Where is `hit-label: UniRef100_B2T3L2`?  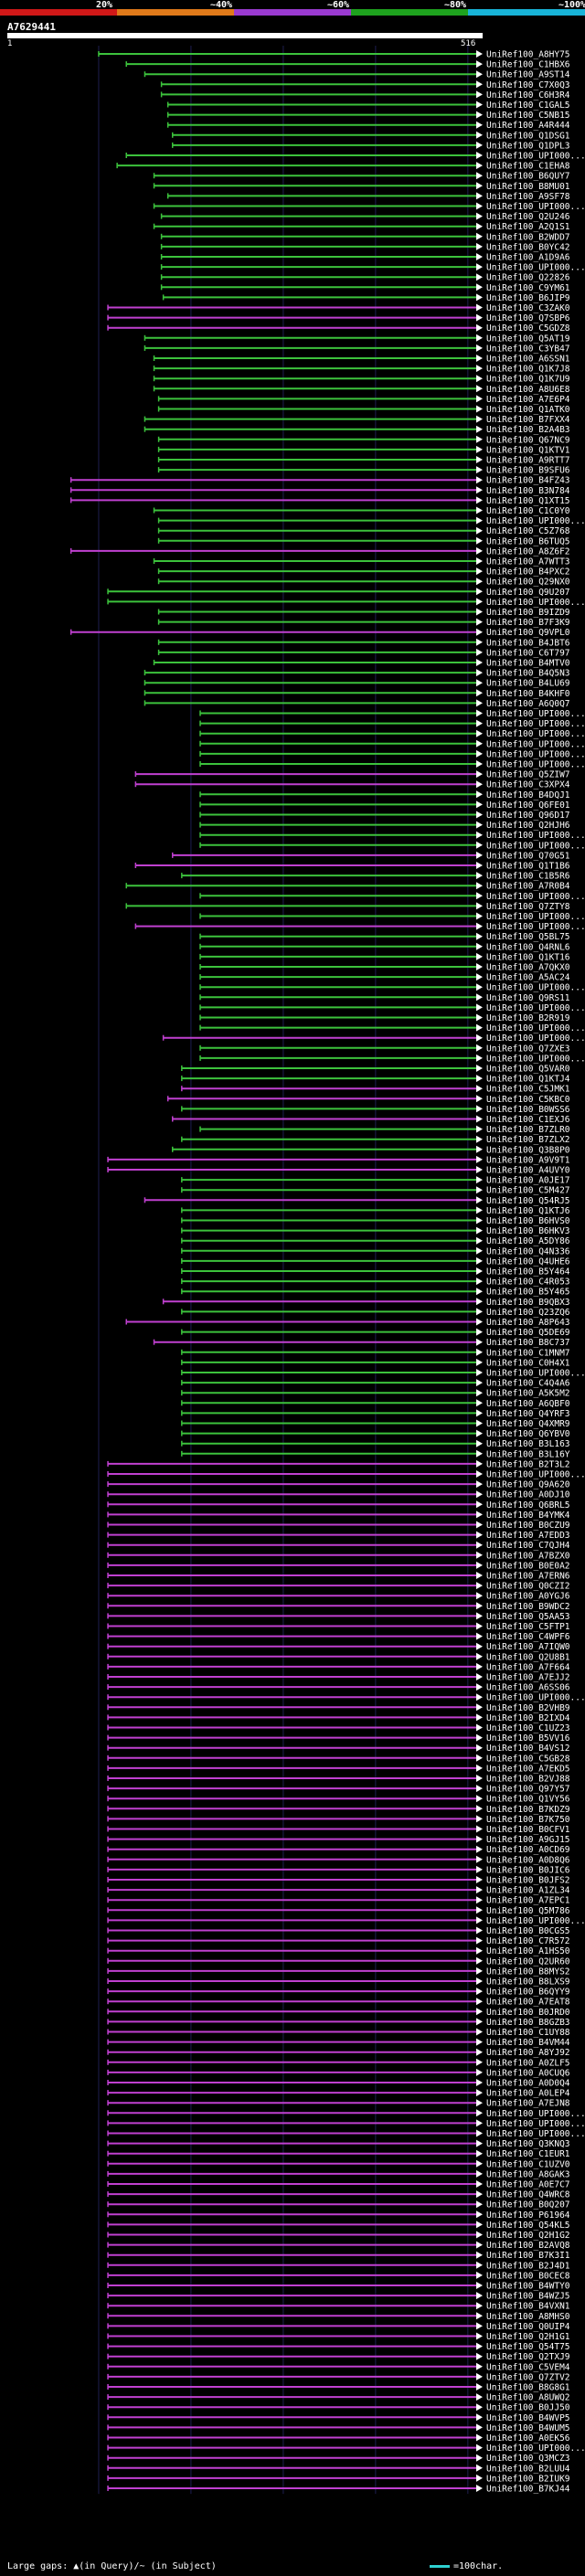
hit-label: UniRef100_B2T3L2 is located at coordinates (528, 1464).